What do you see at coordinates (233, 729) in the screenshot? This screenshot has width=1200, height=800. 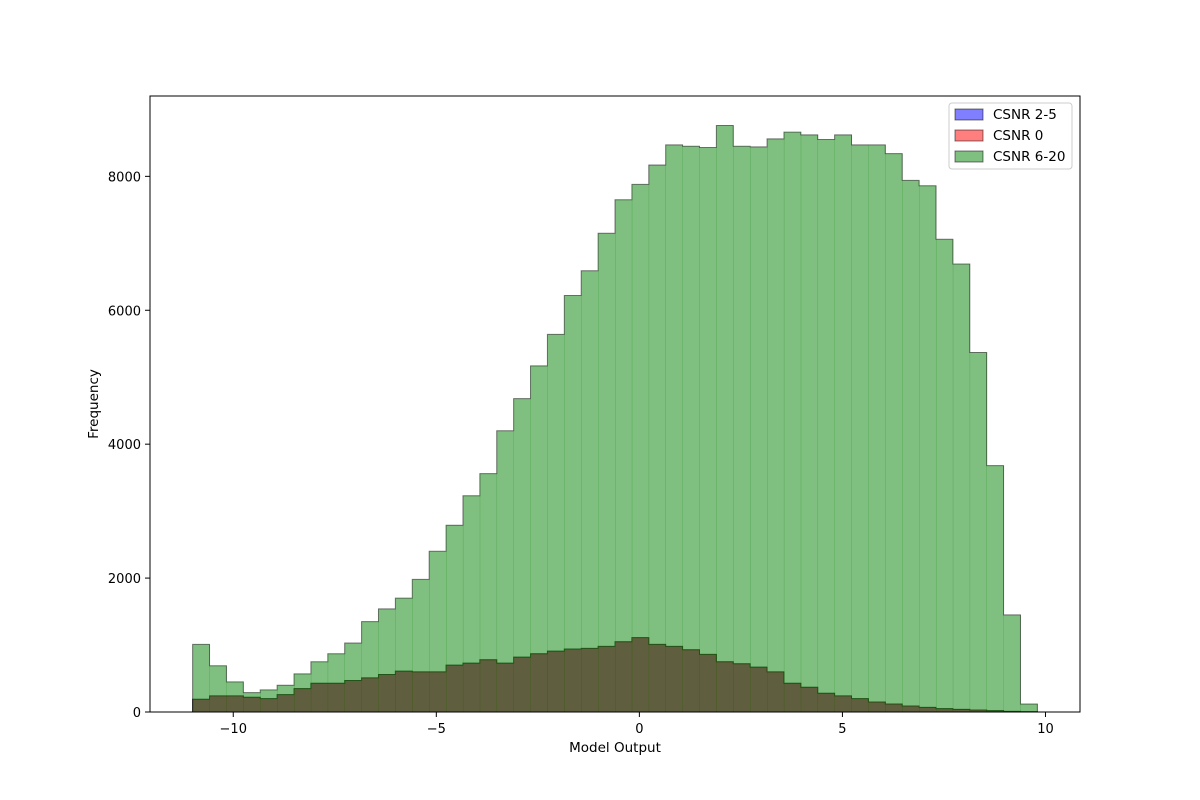 I see `x-tick-label: −10` at bounding box center [233, 729].